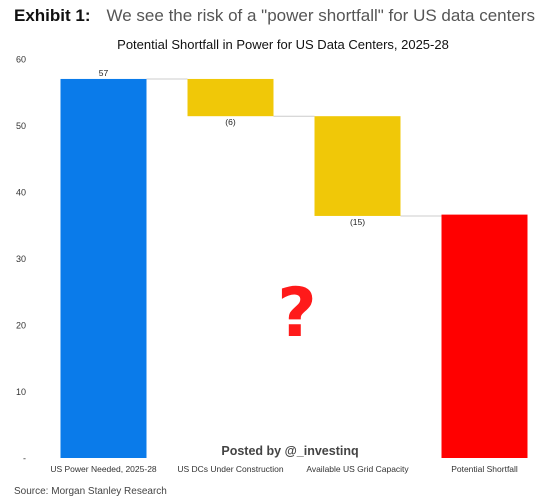 The image size is (552, 502). I want to click on question-mark-annotation: ?, so click(296, 313).